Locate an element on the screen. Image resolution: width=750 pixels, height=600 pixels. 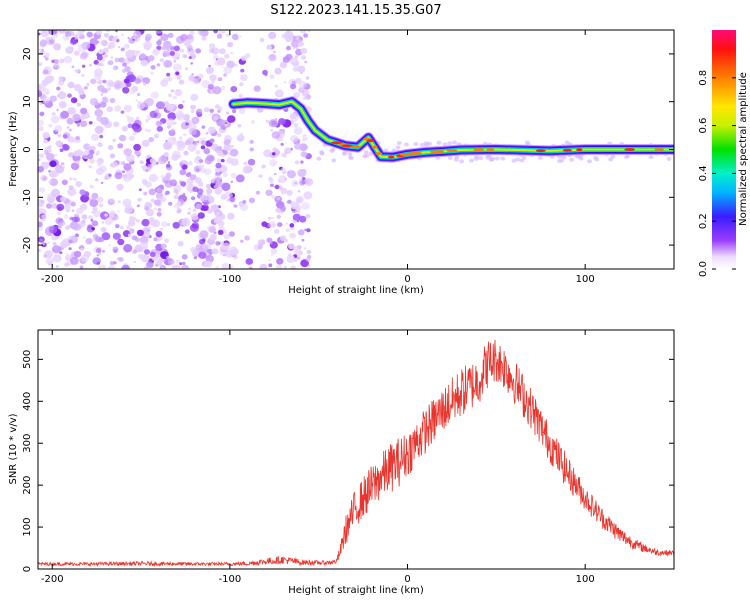
y-tick-label: 0 is located at coordinates (27, 149).